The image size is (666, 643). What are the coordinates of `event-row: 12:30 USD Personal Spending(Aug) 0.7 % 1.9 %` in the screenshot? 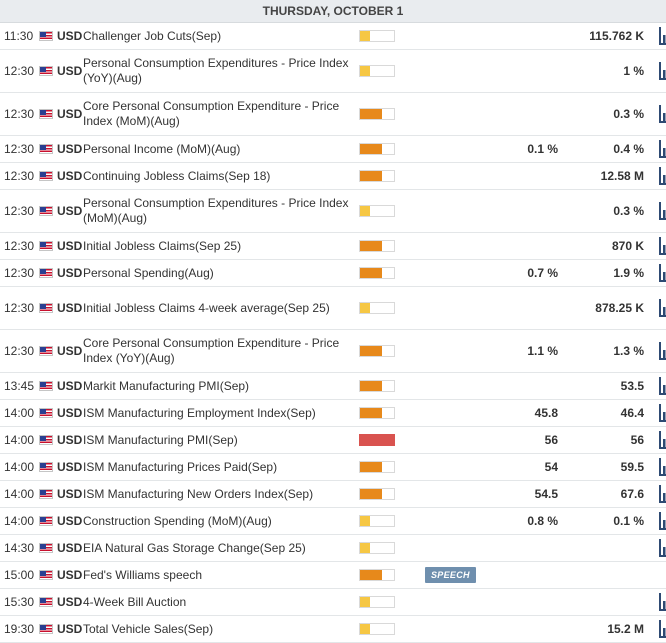 It's located at (333, 273).